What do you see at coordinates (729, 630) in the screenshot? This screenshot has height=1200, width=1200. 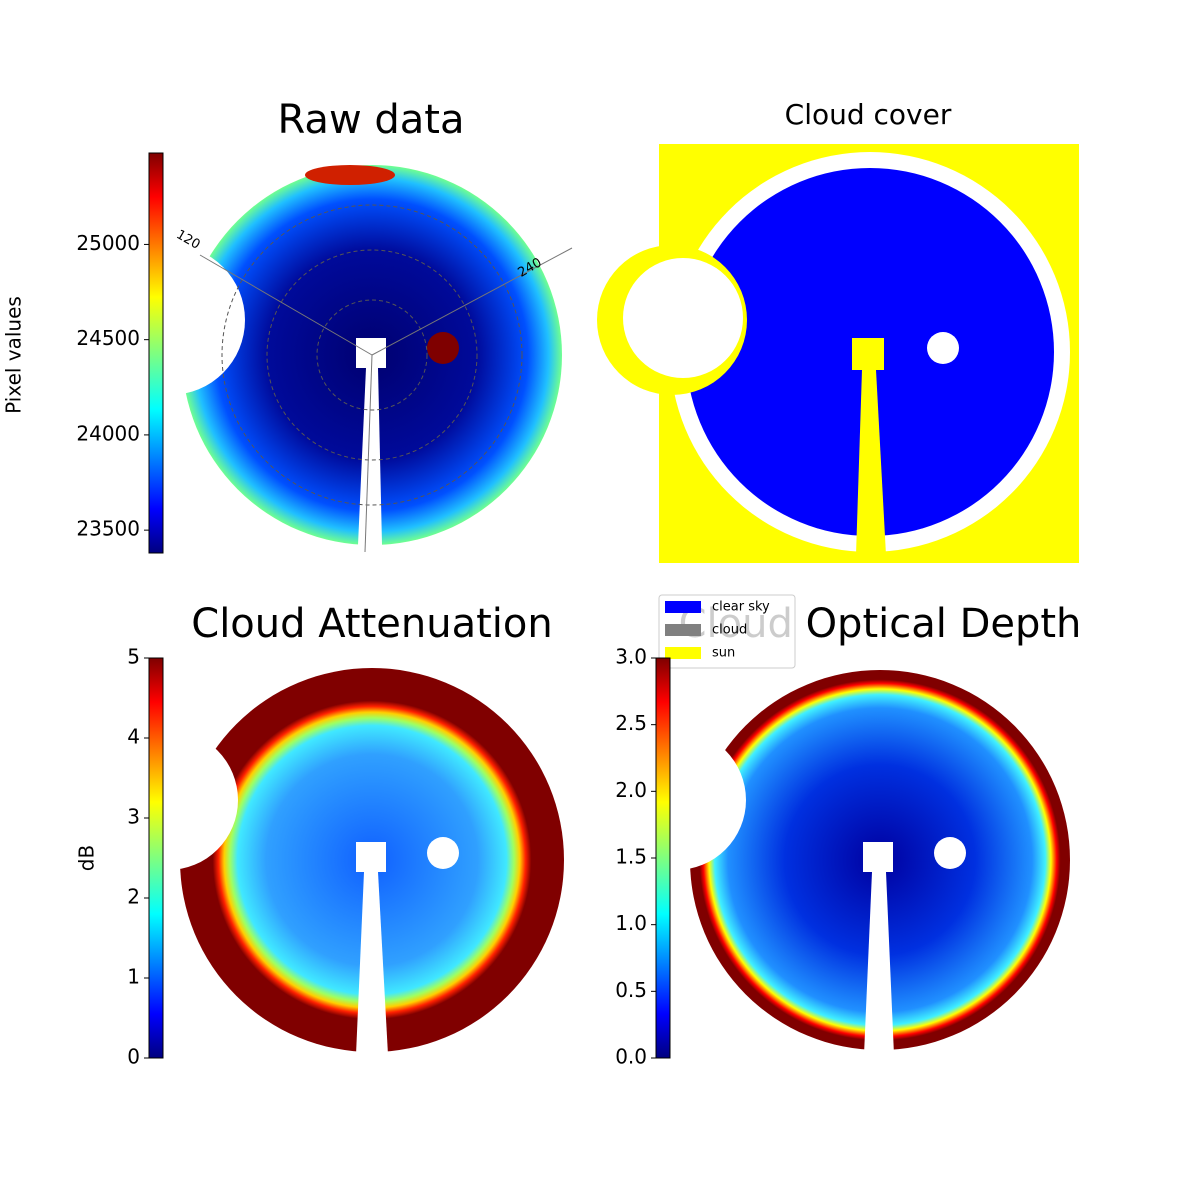 I see `legend-label: cloud` at bounding box center [729, 630].